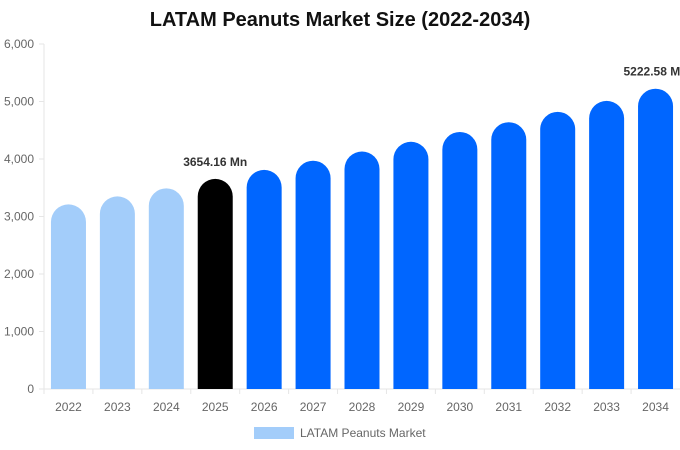 The height and width of the screenshot is (450, 680). Describe the element at coordinates (19, 102) in the screenshot. I see `y-tick-label: 5,000` at that location.